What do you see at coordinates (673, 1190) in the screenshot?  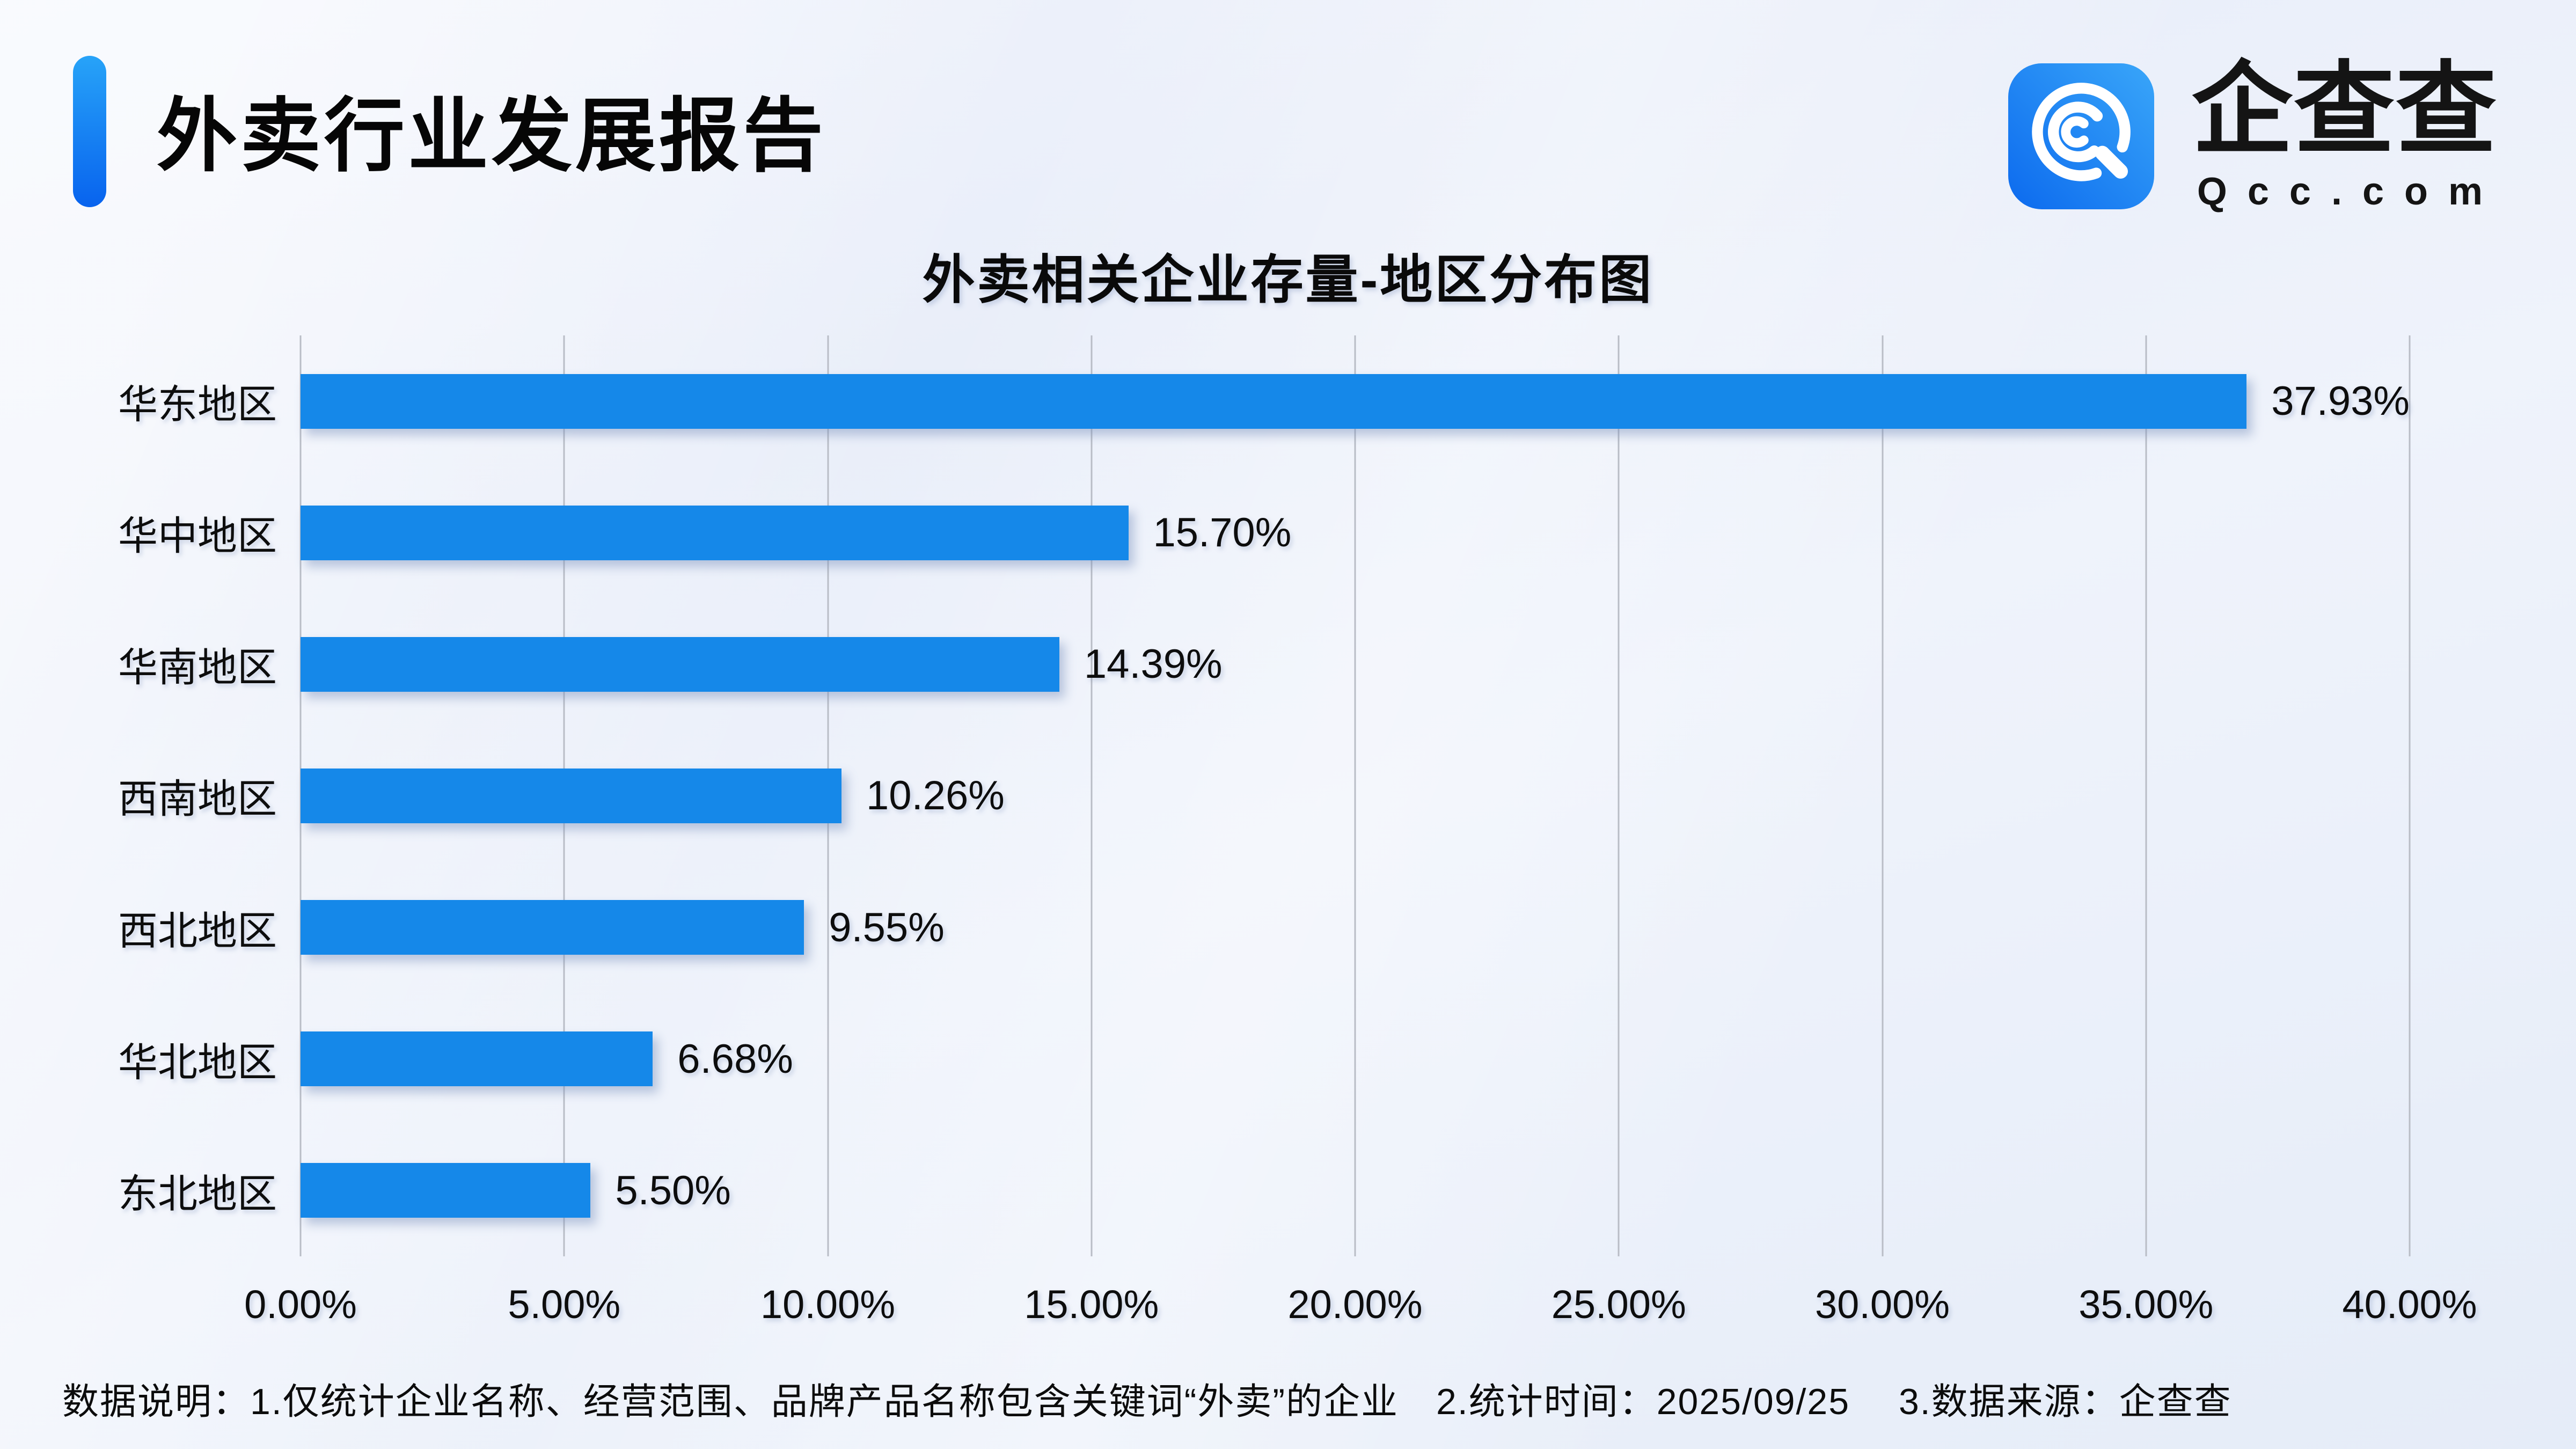 I see `bar-value-label: 5.50%` at bounding box center [673, 1190].